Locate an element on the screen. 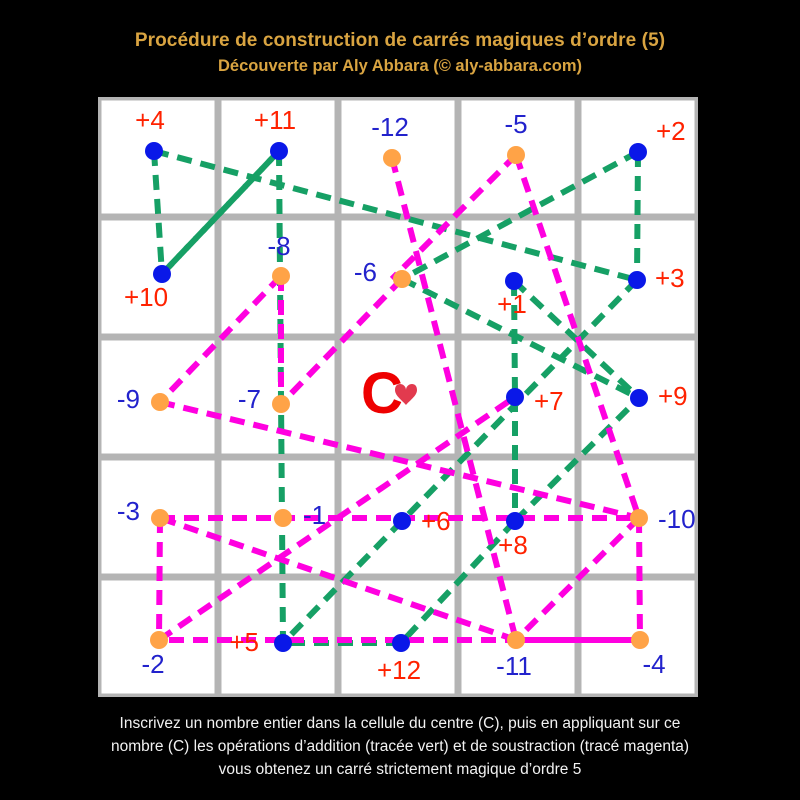 This screenshot has width=800, height=800. node-plus10: +10 is located at coordinates (147, 288).